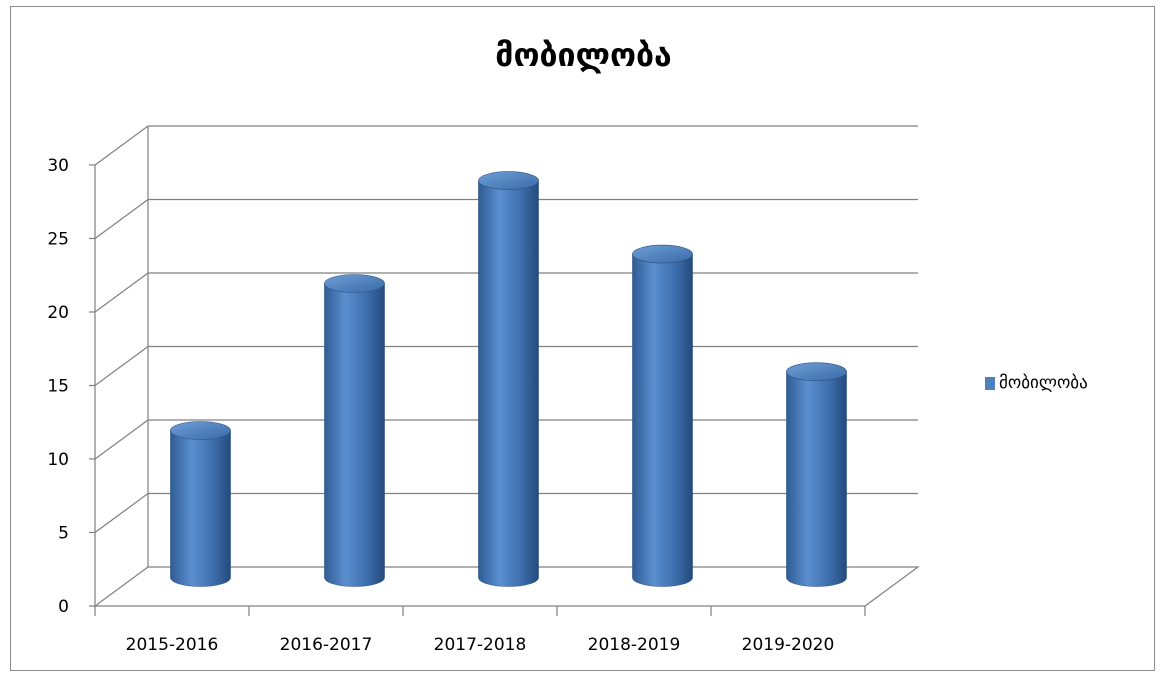 This screenshot has height=677, width=1167. I want to click on chart-floor, so click(506, 586).